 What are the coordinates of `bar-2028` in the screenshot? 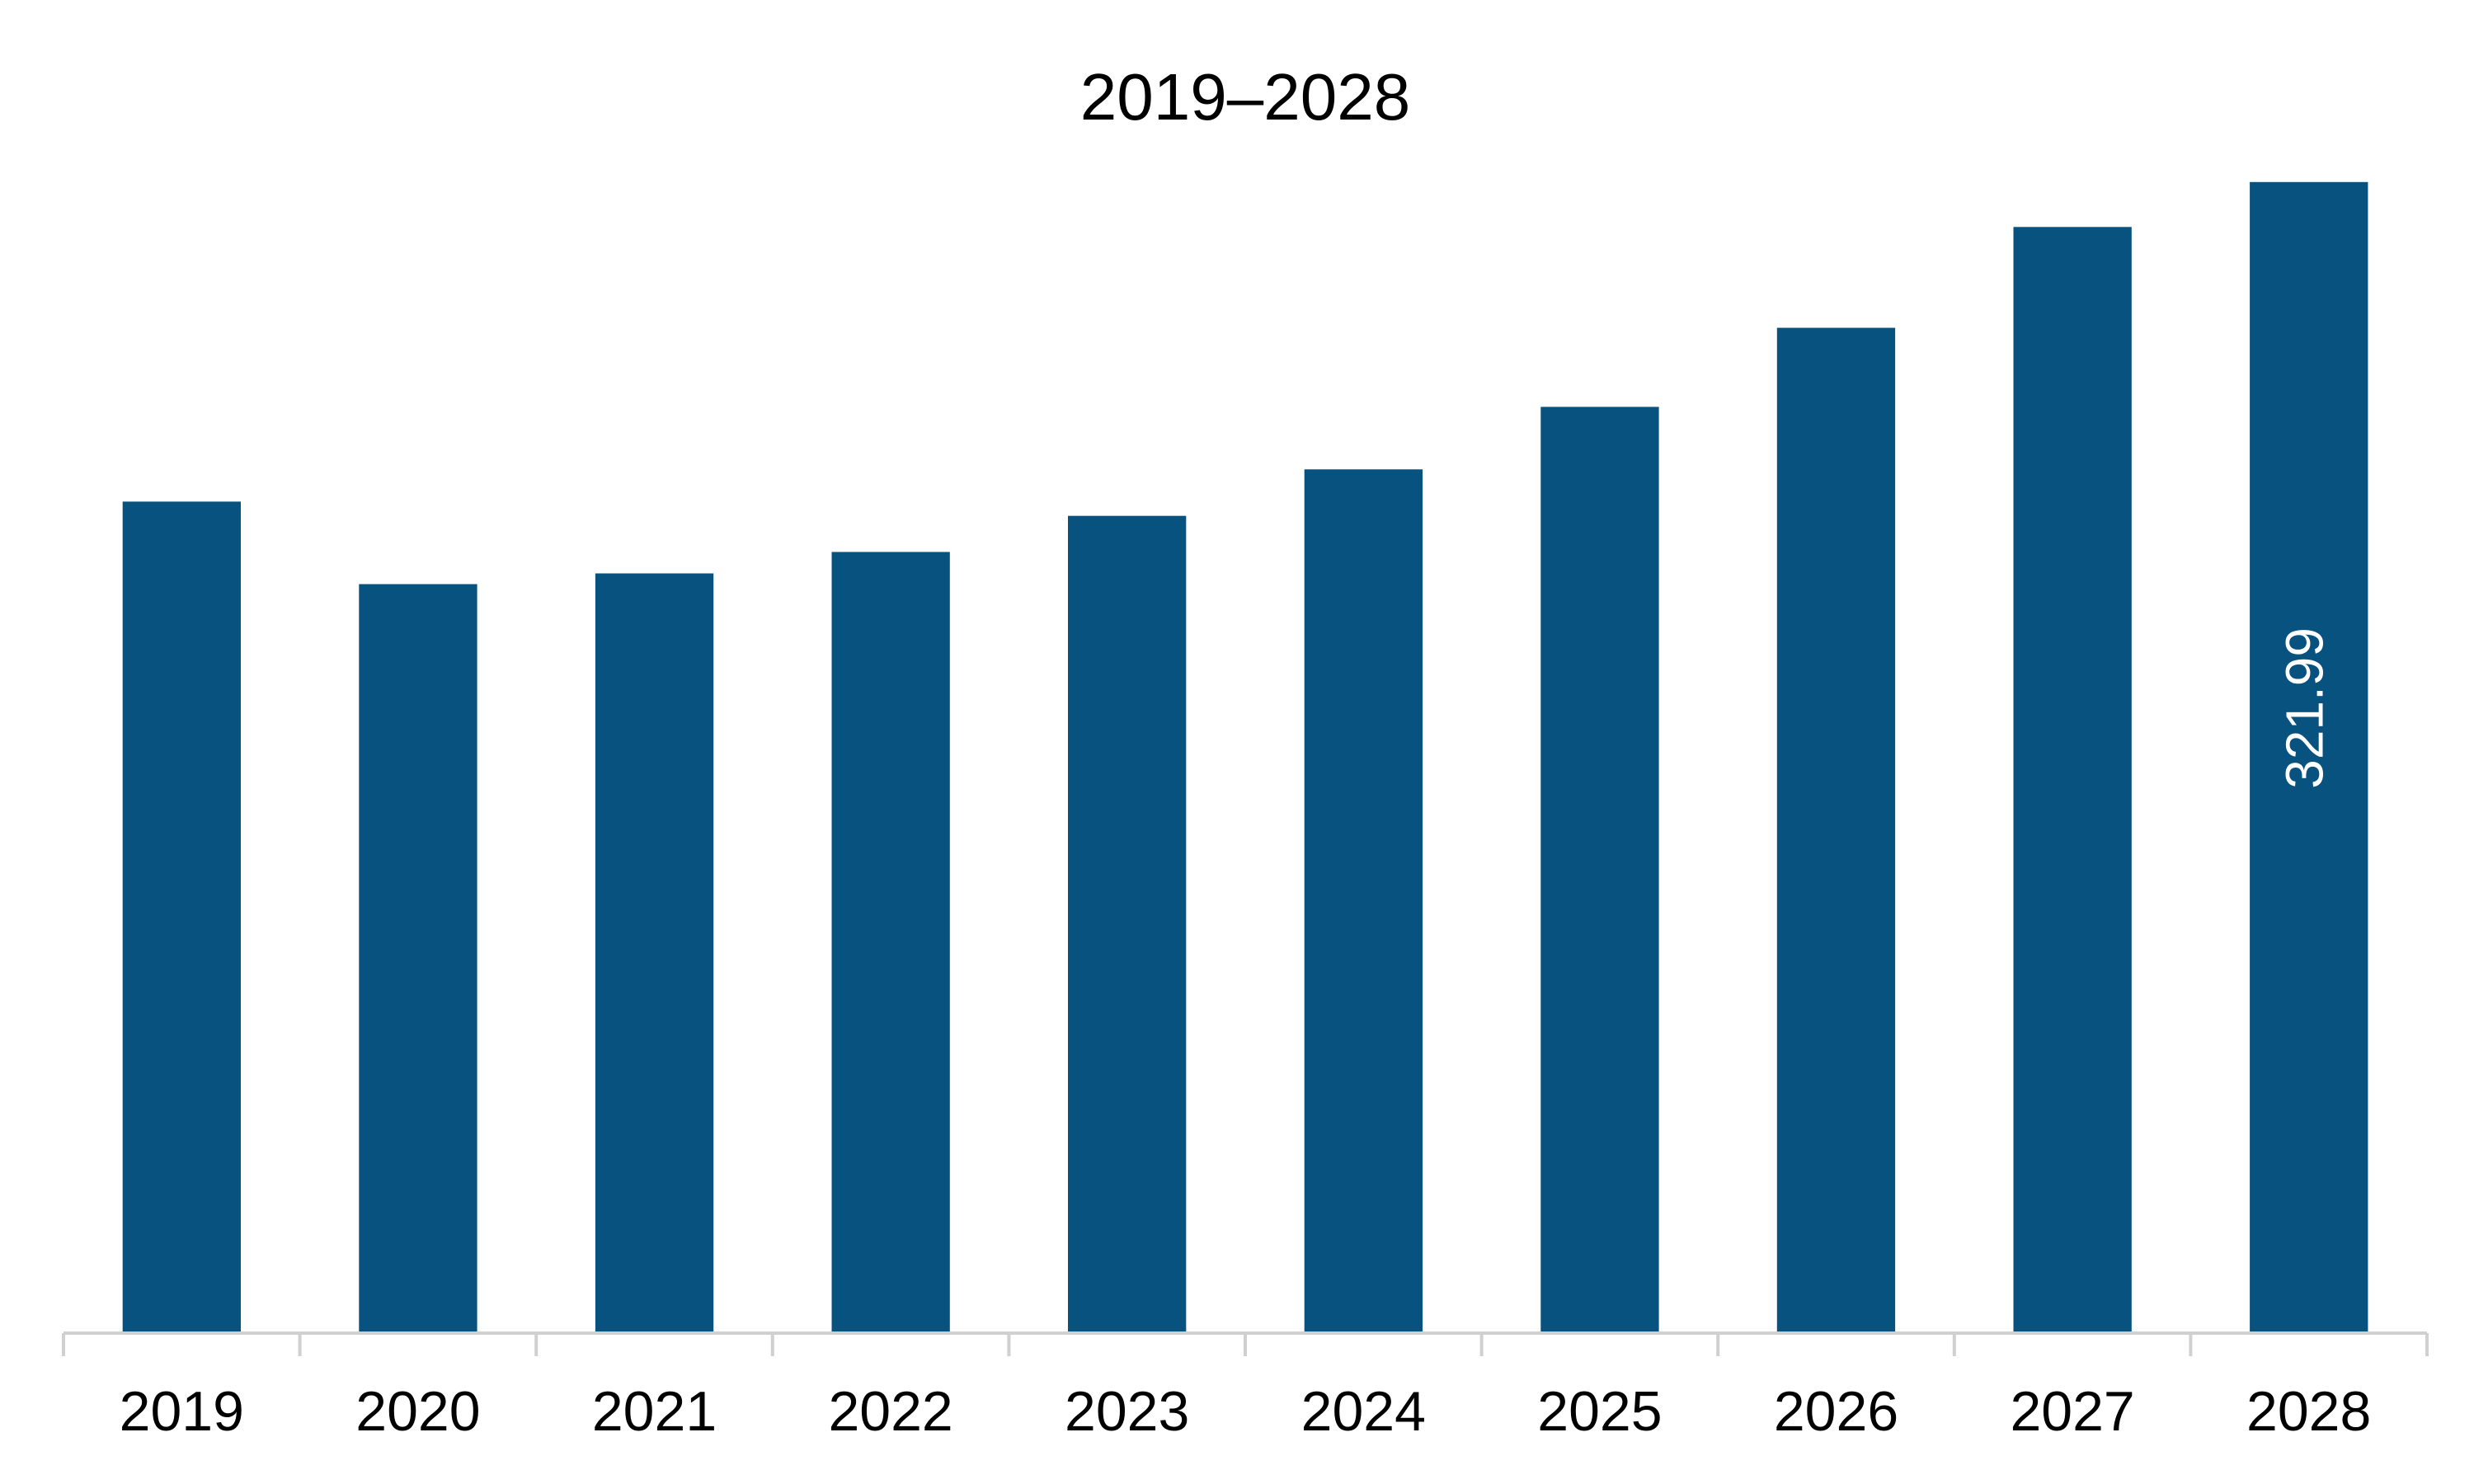 It's located at (2309, 757).